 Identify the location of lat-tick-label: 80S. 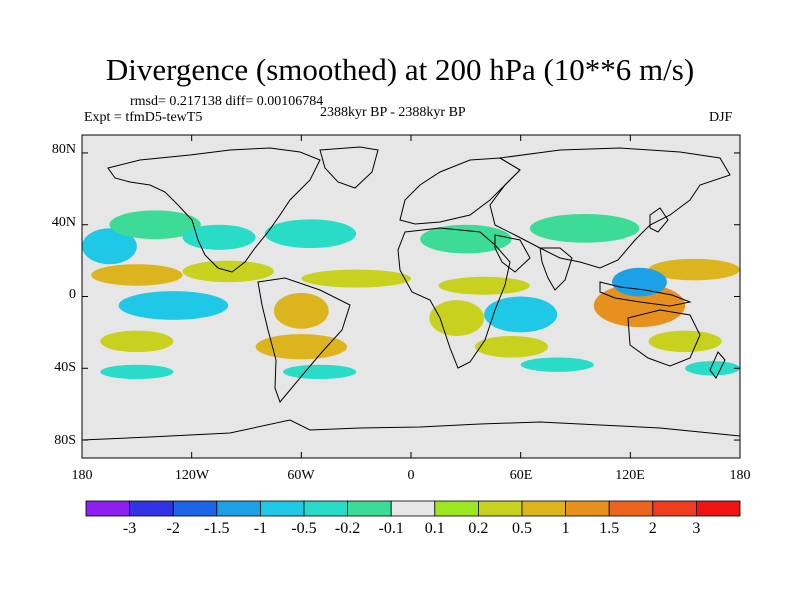
(65, 440).